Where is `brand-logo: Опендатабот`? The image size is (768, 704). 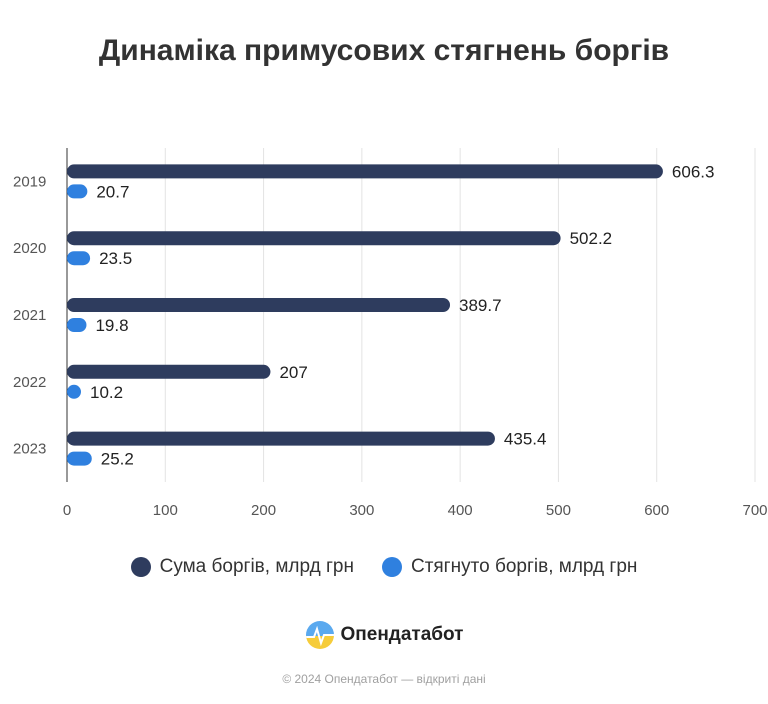
brand-logo: Опендатабот is located at coordinates (384, 635).